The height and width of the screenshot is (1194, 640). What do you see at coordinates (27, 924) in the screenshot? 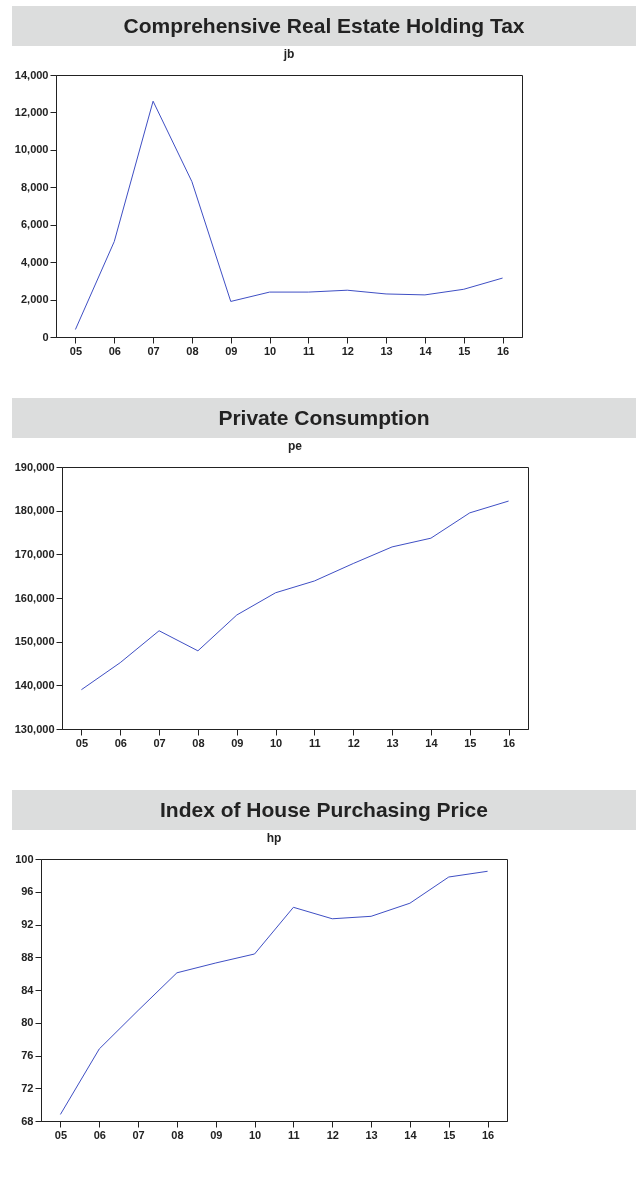
I see `y-tick-label: 92` at bounding box center [27, 924].